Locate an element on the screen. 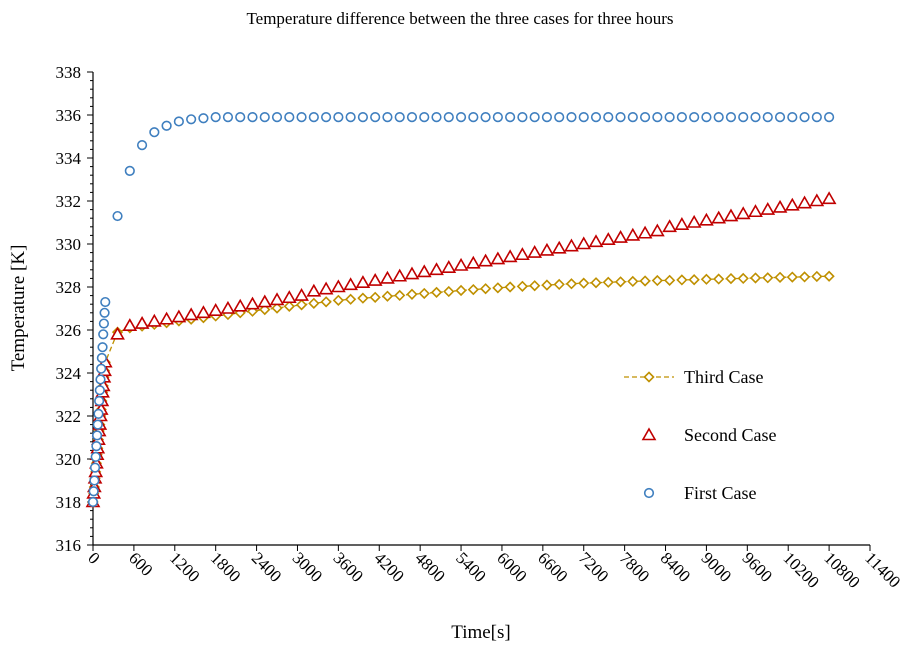 This screenshot has height=646, width=912. x-tick-label: 2400 is located at coordinates (266, 566).